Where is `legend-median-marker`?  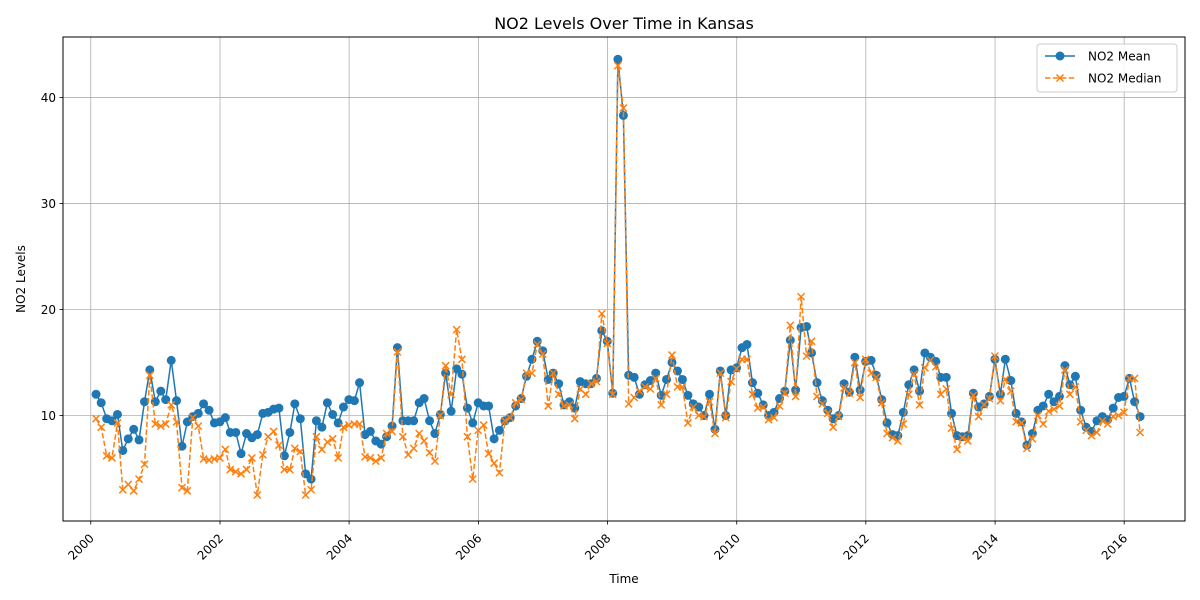 legend-median-marker is located at coordinates (1060, 78).